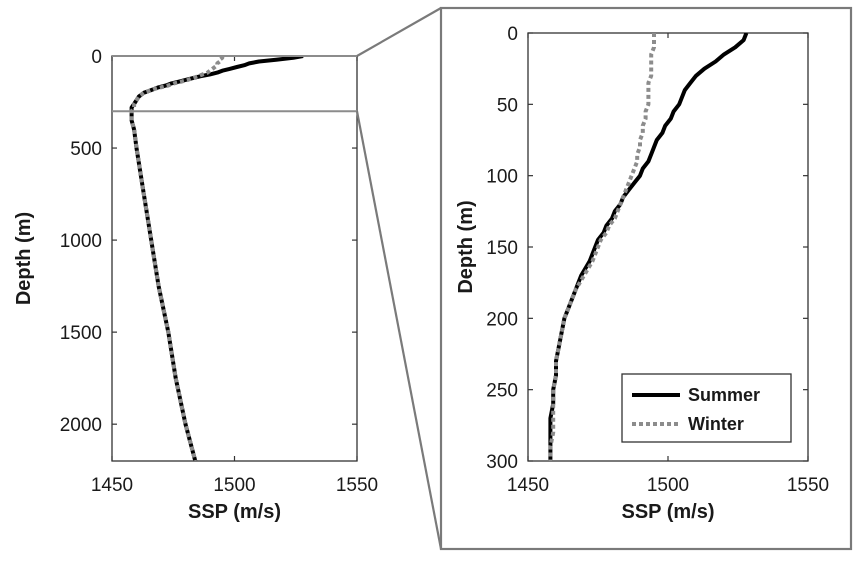  What do you see at coordinates (706, 408) in the screenshot?
I see `legend` at bounding box center [706, 408].